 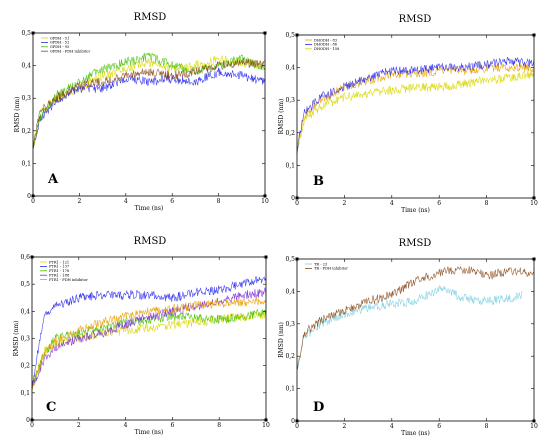 What do you see at coordinates (326, 40) in the screenshot?
I see `legend-entry: DHODH - 83` at bounding box center [326, 40].